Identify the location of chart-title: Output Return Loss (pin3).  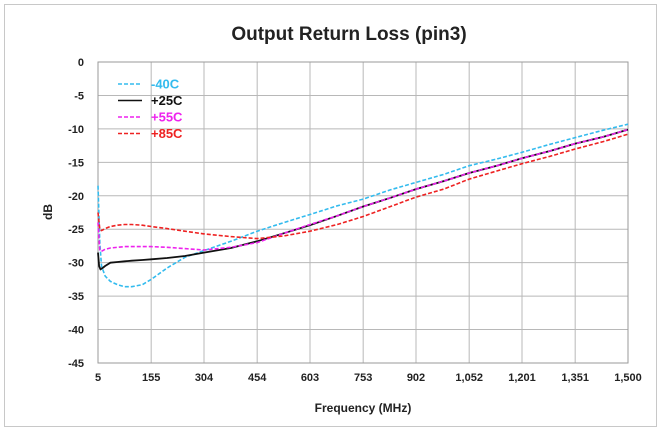
(348, 34).